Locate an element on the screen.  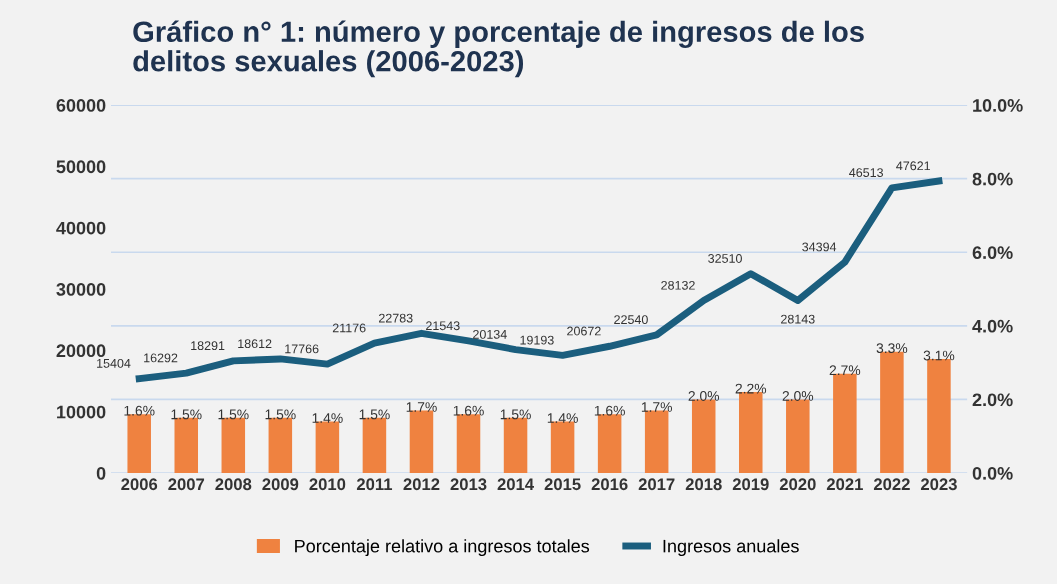
y-tick-label: 30000 is located at coordinates (81, 289).